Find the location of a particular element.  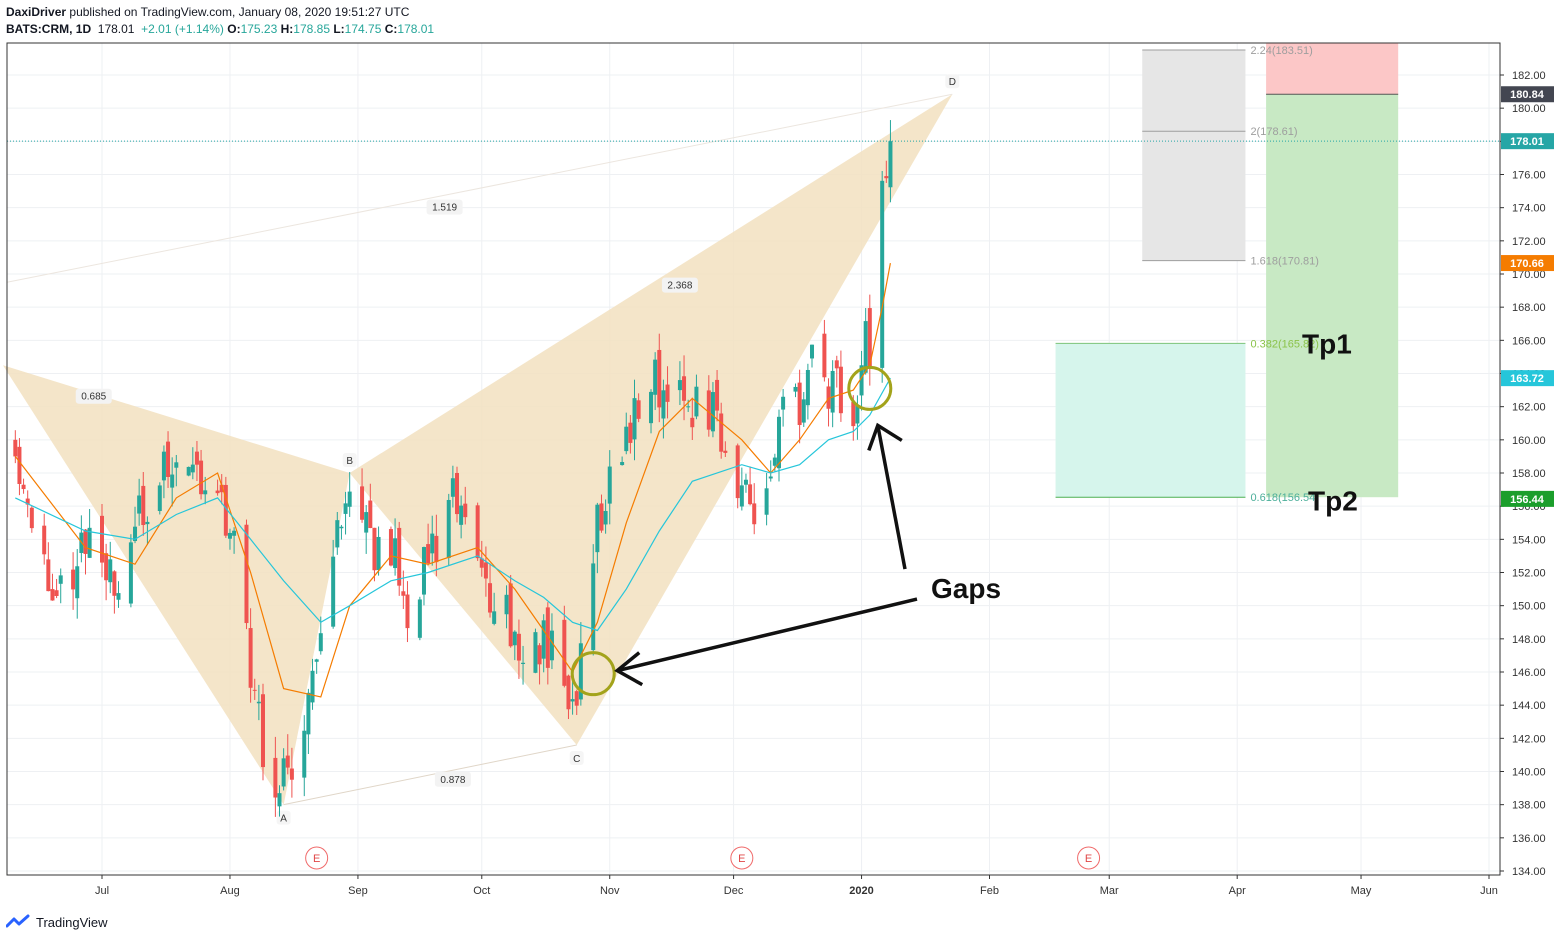

y-tick-label: 144.00 is located at coordinates (1529, 706).